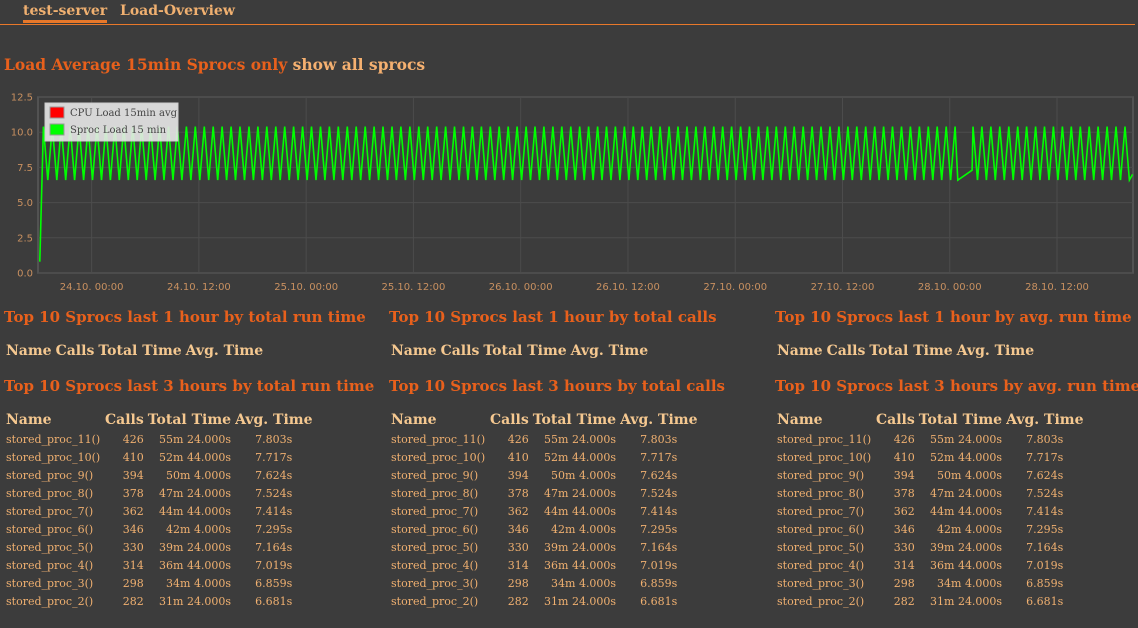 The width and height of the screenshot is (1138, 628). Describe the element at coordinates (544, 565) in the screenshot. I see `table-row: stored_proc_4() 314 36m 44.000s 7.019s` at that location.